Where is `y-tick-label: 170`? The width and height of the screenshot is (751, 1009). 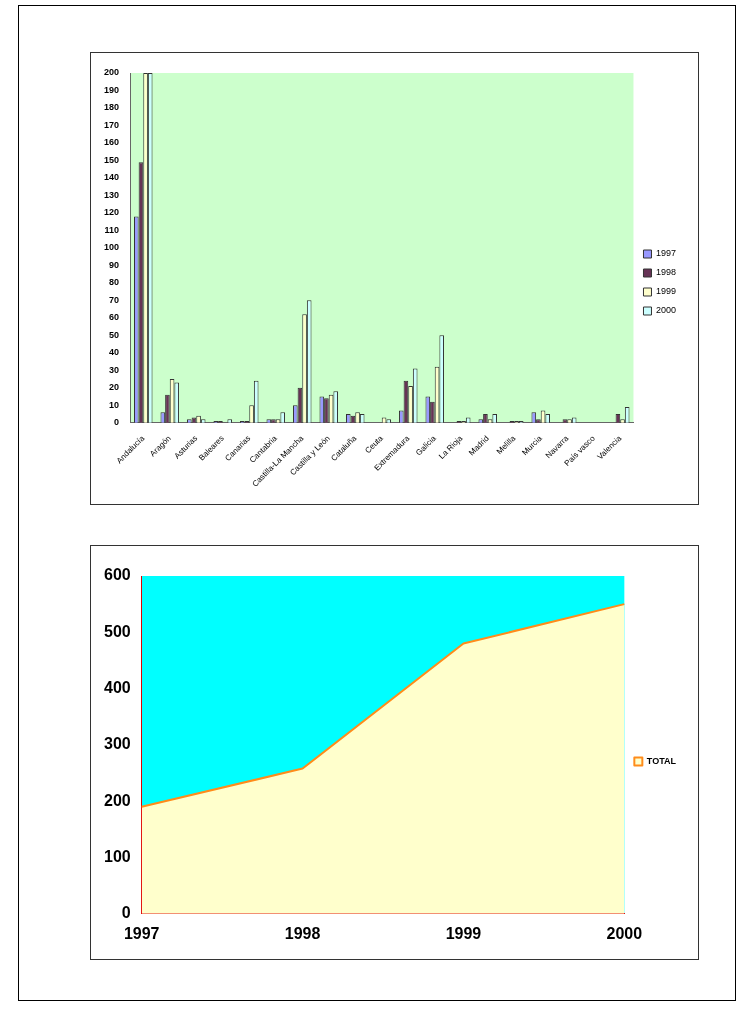
y-tick-label: 170 is located at coordinates (111, 124).